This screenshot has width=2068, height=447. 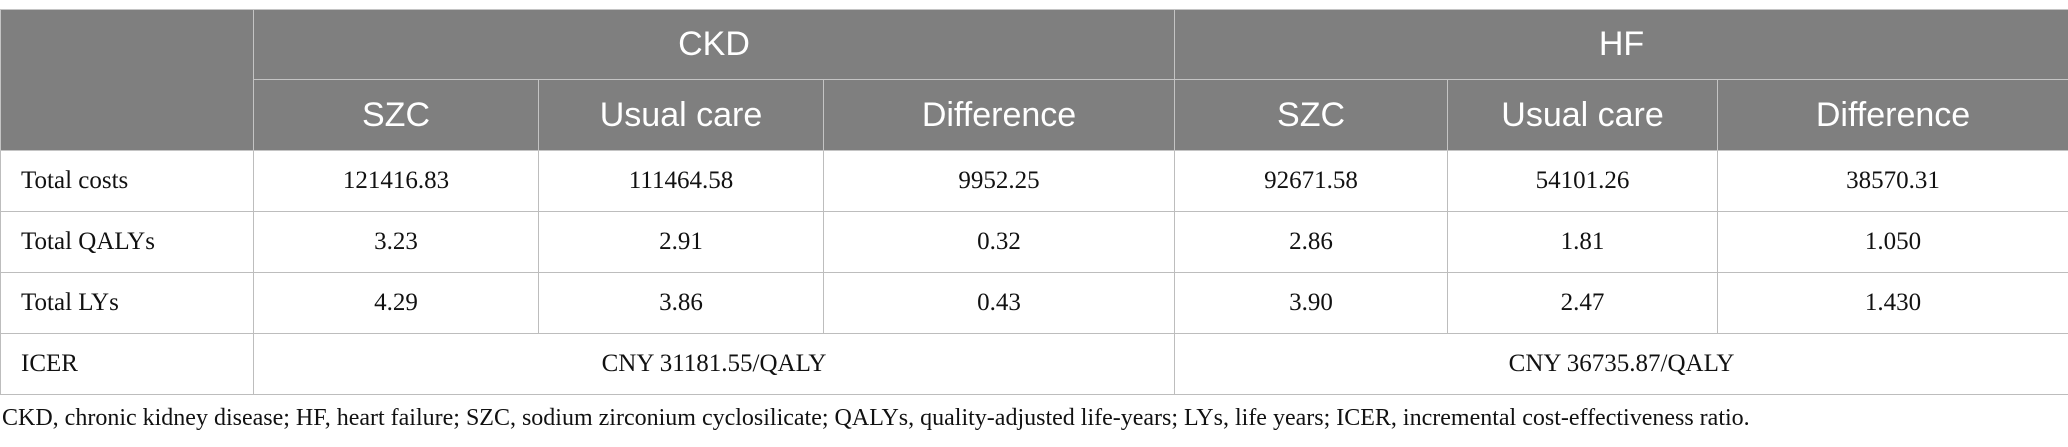 What do you see at coordinates (127, 80) in the screenshot?
I see `corner-cell` at bounding box center [127, 80].